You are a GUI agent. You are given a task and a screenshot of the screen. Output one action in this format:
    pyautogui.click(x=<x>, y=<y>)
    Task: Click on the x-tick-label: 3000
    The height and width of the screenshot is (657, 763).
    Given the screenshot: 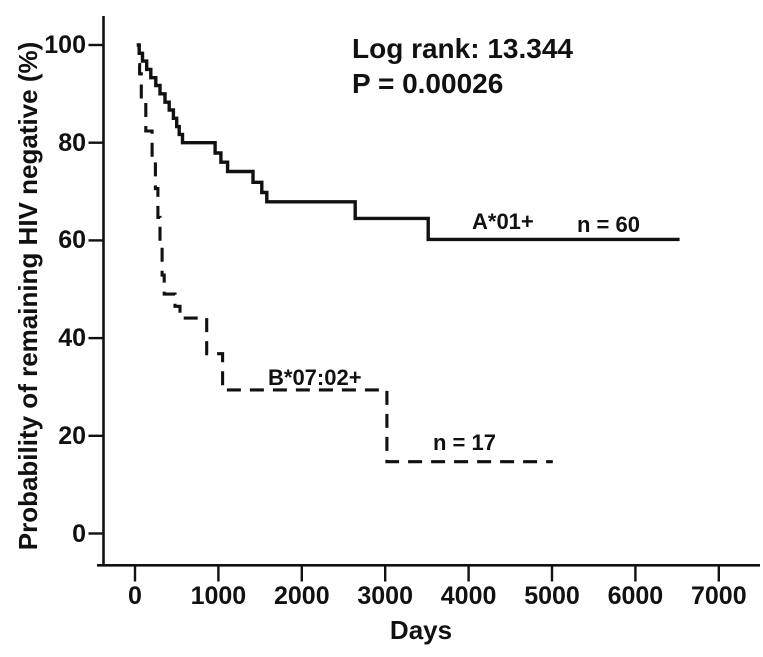 What is the action you would take?
    pyautogui.click(x=385, y=596)
    